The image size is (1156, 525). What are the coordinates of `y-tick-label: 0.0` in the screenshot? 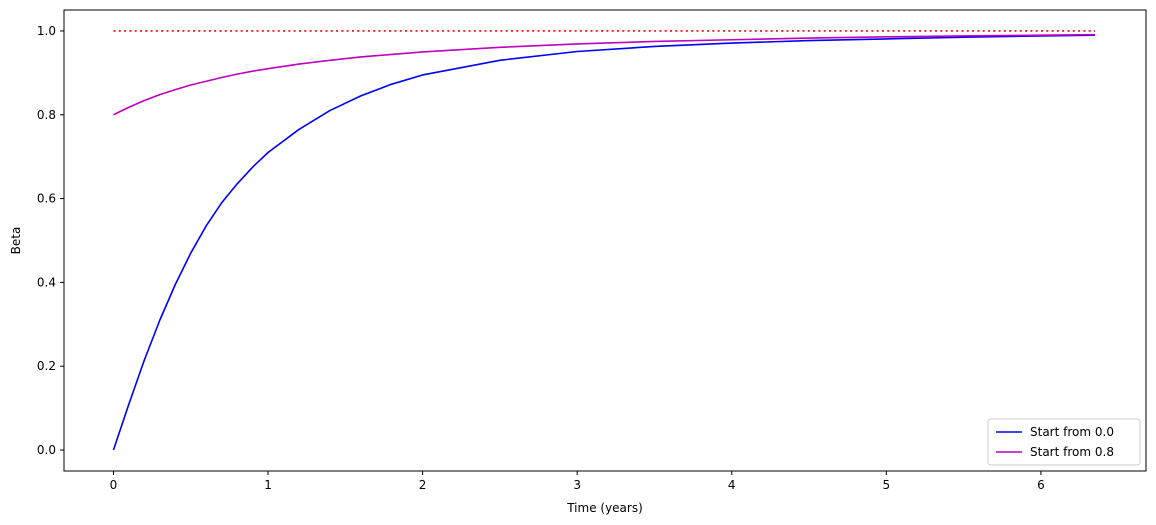 It's located at (46, 450).